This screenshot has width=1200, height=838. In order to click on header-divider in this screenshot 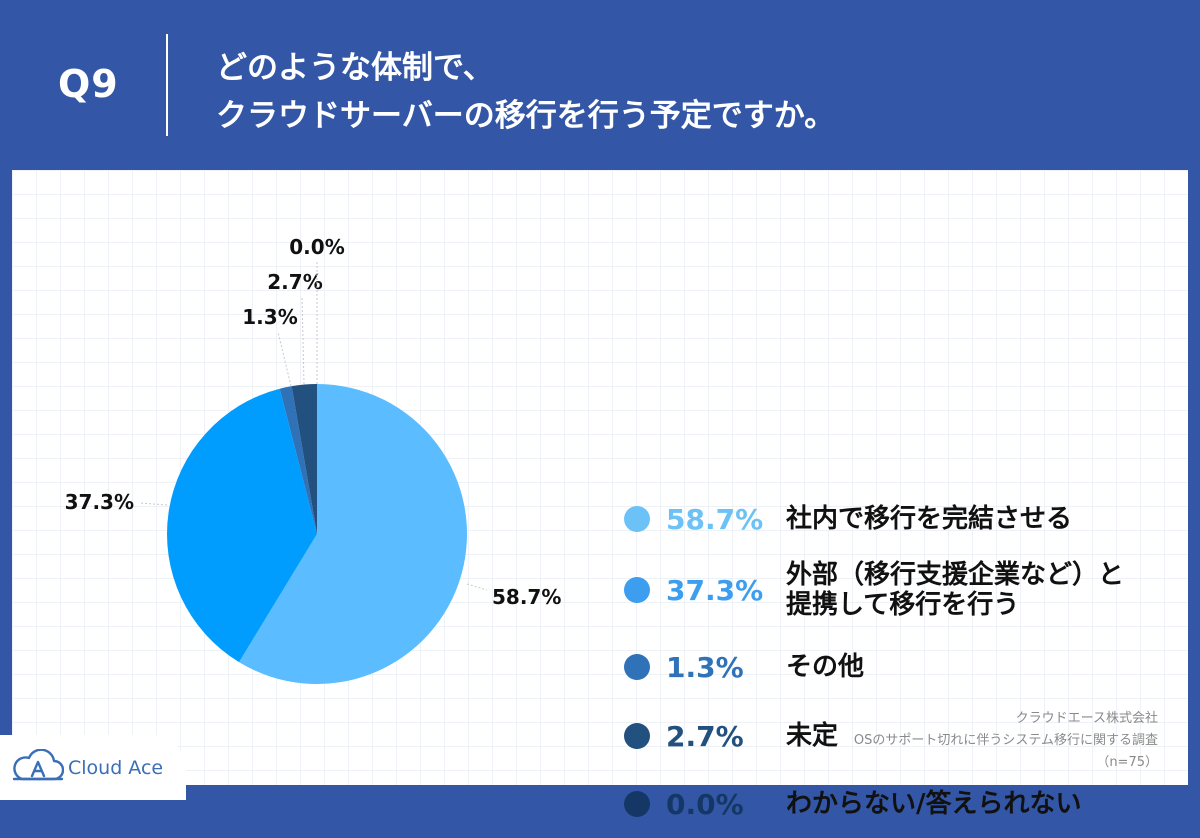, I will do `click(167, 85)`.